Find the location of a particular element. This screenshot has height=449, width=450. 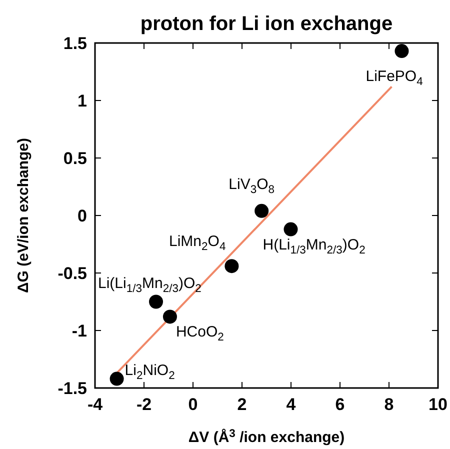

x-tick-label: -4 is located at coordinates (95, 404).